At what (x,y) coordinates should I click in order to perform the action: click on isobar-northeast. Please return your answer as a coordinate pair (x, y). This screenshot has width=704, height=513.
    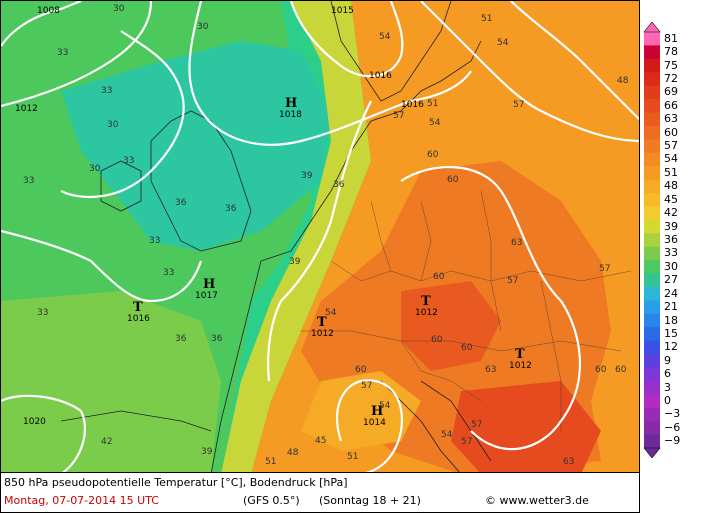
    Looking at the image, I should click on (574, 61).